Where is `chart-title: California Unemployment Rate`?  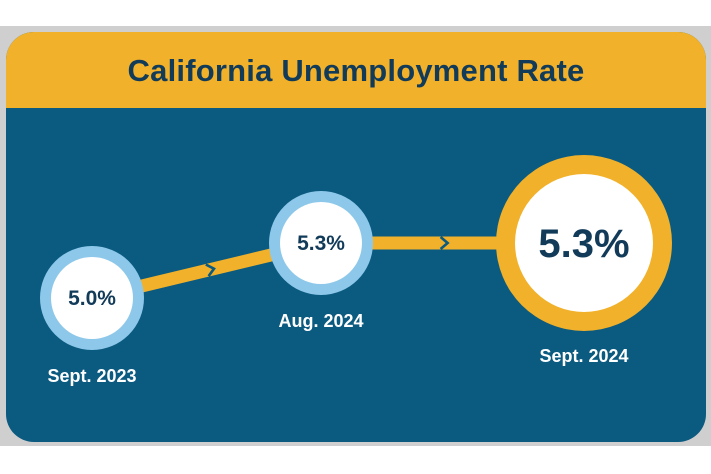 chart-title: California Unemployment Rate is located at coordinates (356, 70).